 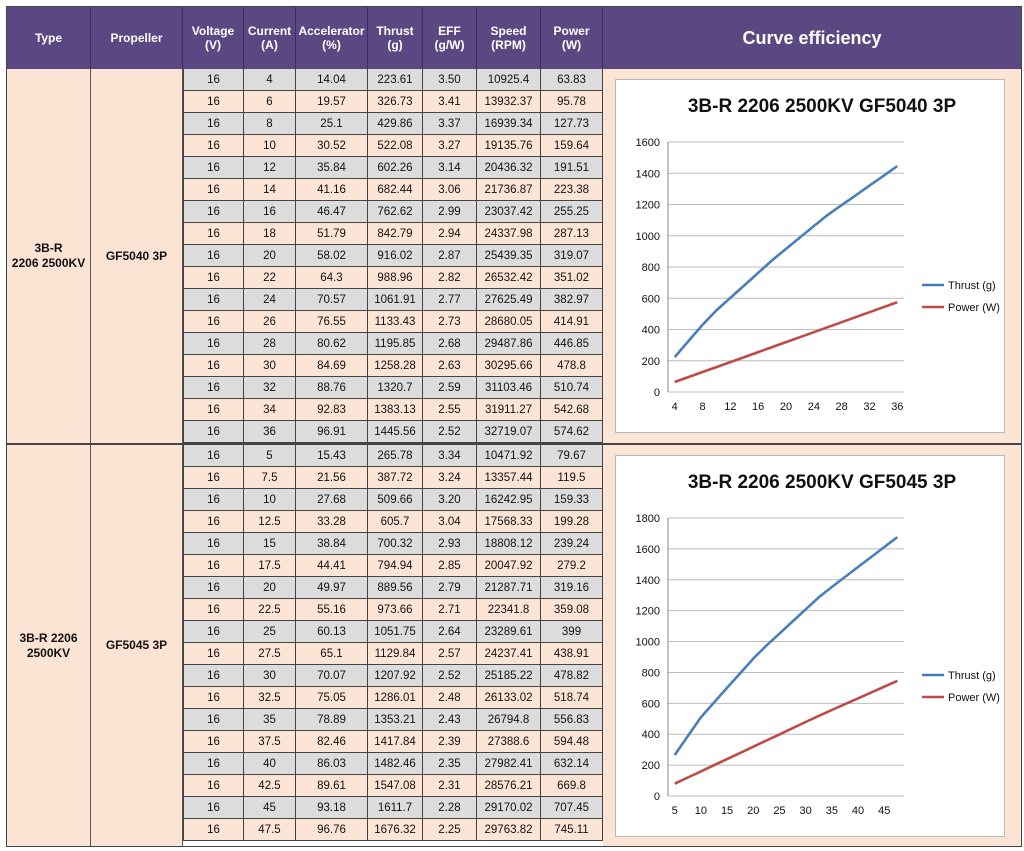 I want to click on accelerator-cell: 84.69, so click(x=332, y=366).